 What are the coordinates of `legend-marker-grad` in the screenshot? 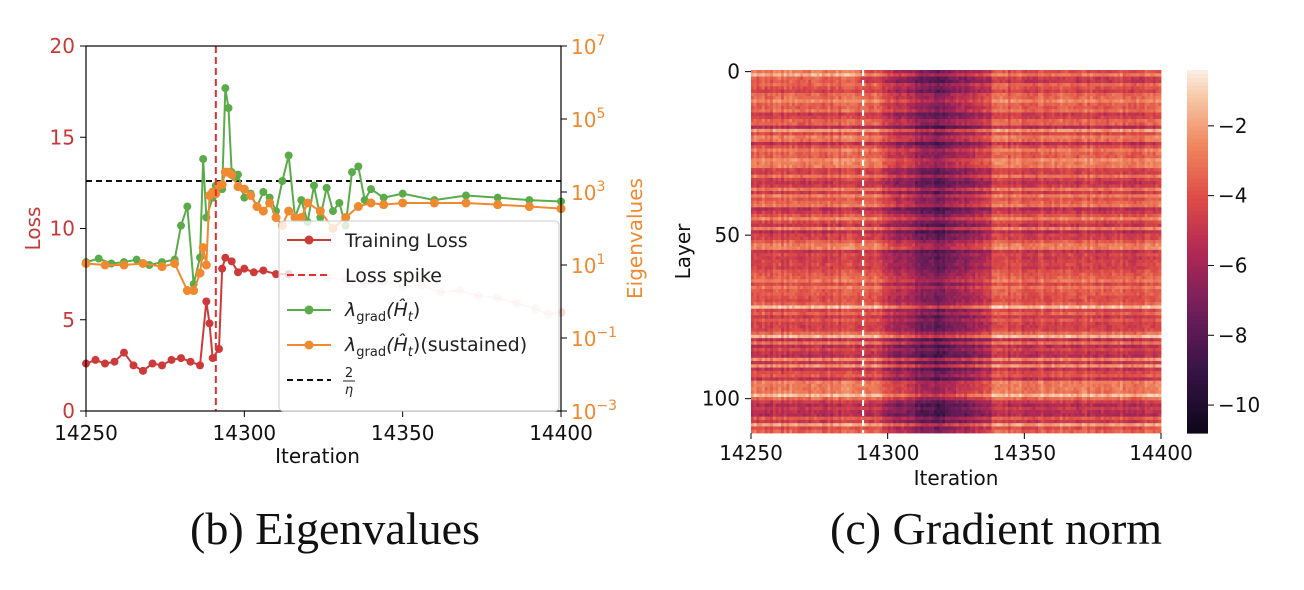 It's located at (309, 310).